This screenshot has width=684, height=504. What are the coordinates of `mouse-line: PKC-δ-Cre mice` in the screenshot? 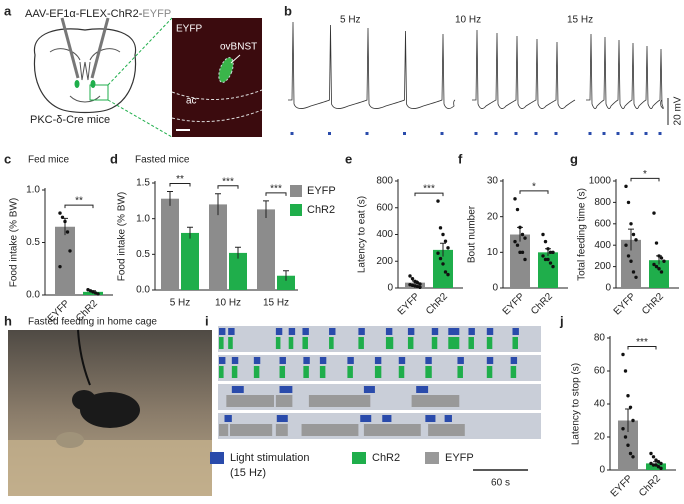 It's located at (70, 120).